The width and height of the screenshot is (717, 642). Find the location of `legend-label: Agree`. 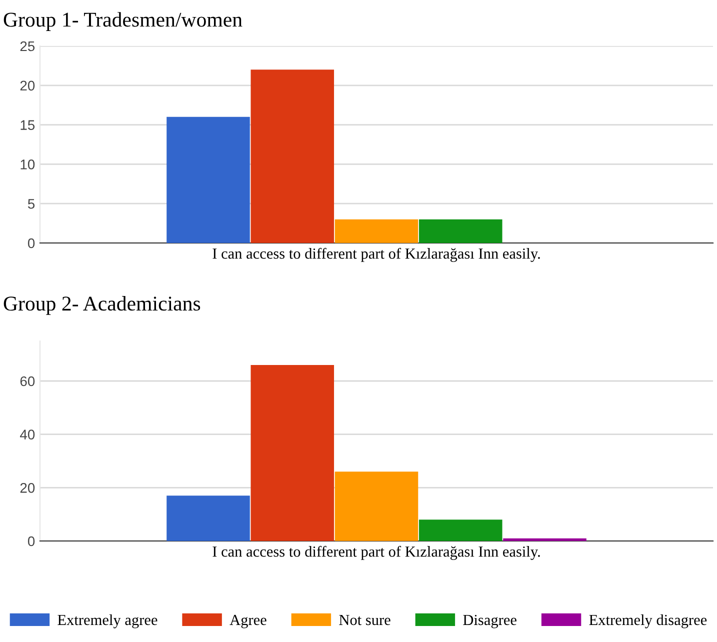

legend-label: Agree is located at coordinates (248, 621).